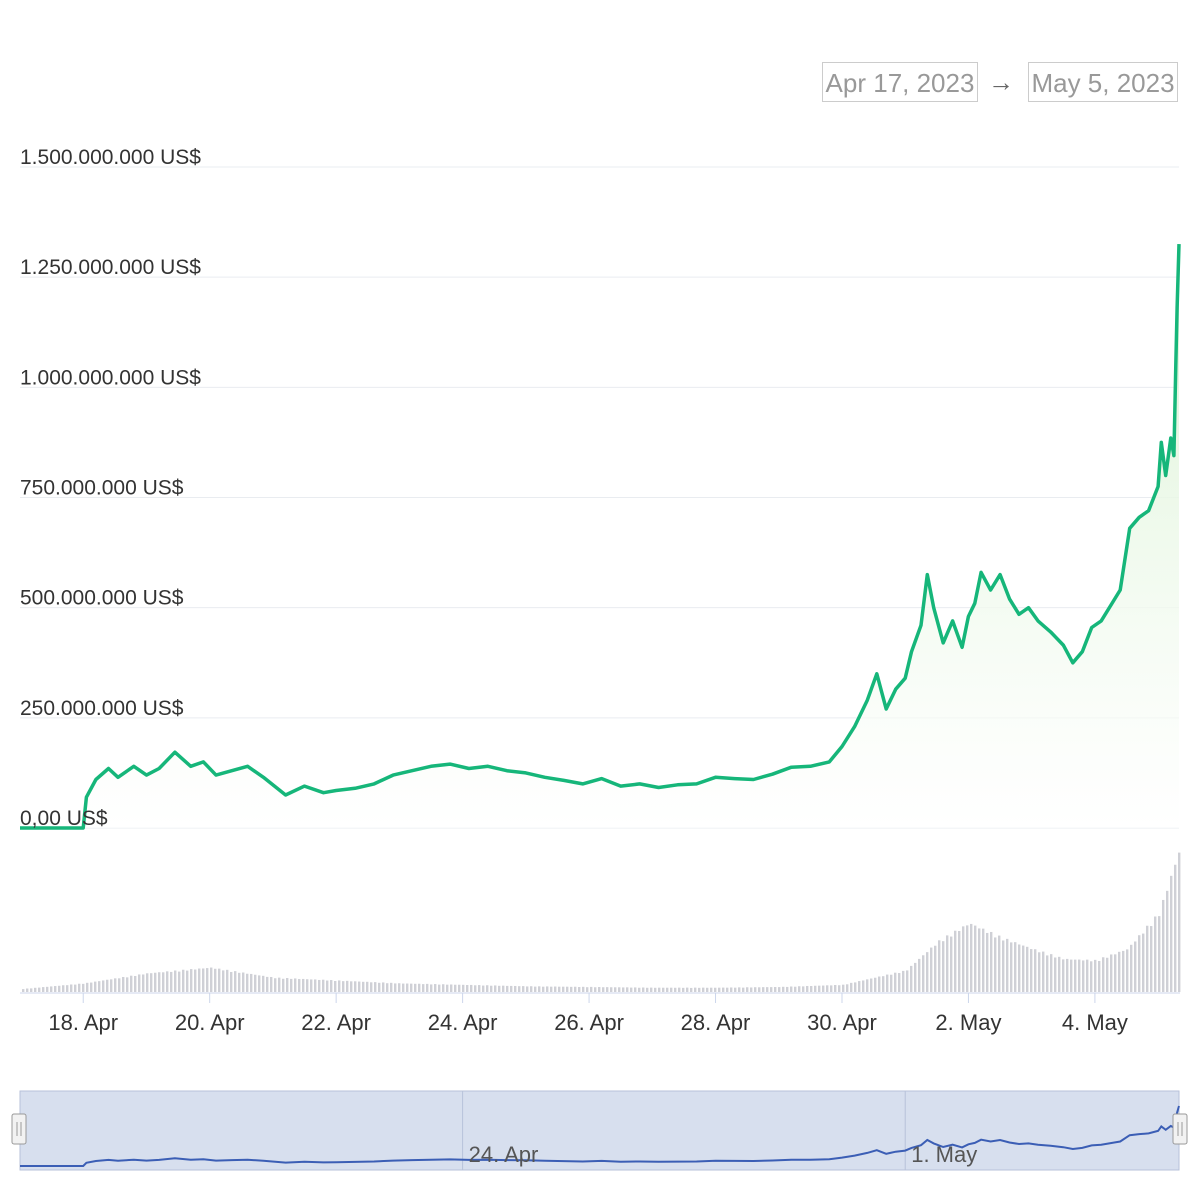 The image size is (1200, 1200). Describe the element at coordinates (1103, 82) in the screenshot. I see `range-to-input: May 5, 2023` at that location.